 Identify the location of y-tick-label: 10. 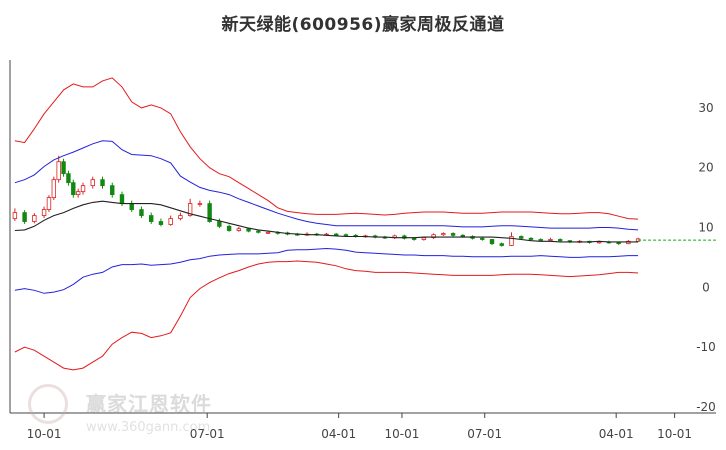
(705, 228).